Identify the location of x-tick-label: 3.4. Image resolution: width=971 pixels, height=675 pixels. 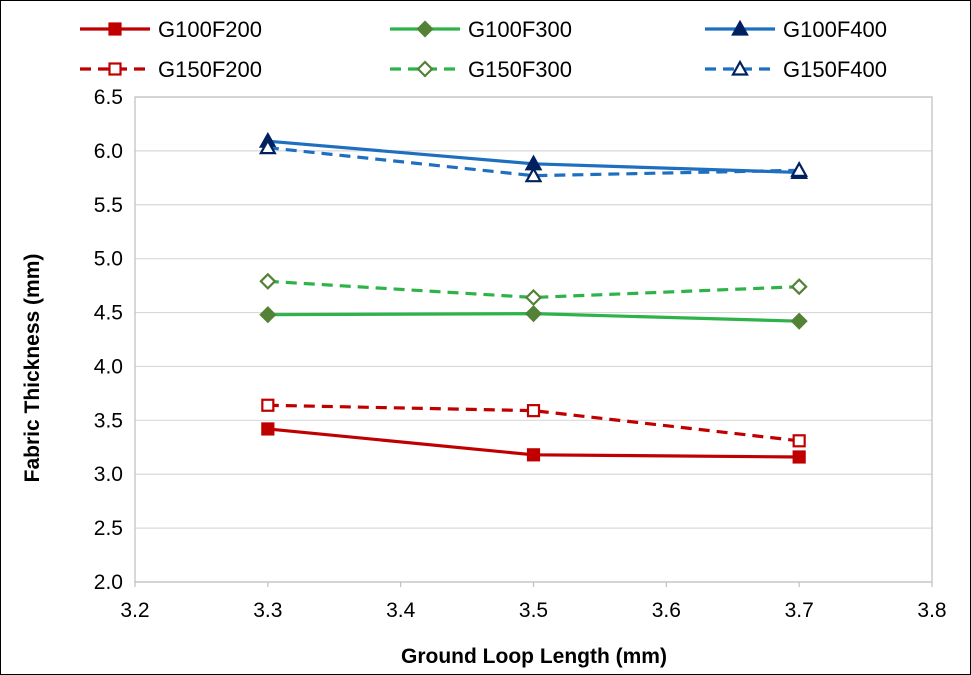
(401, 610).